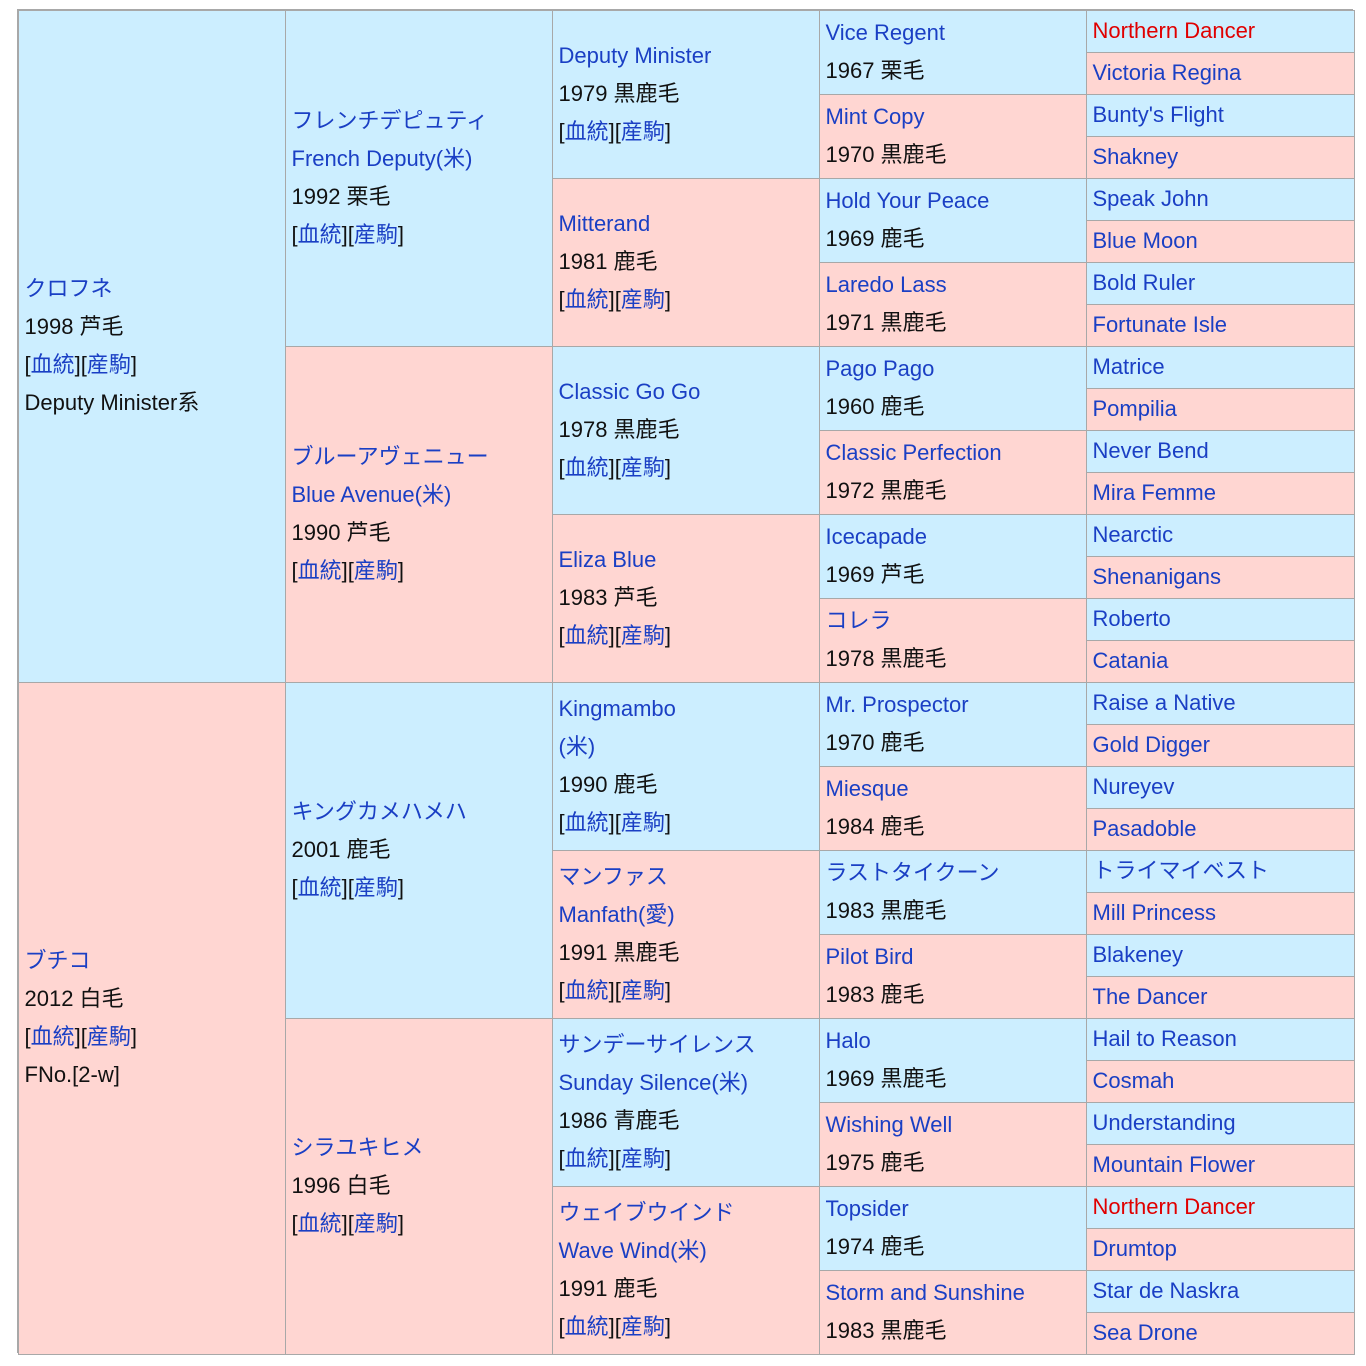 This screenshot has height=1366, width=1366. Describe the element at coordinates (876, 536) in the screenshot. I see `horse-name-link: Icecapade` at that location.